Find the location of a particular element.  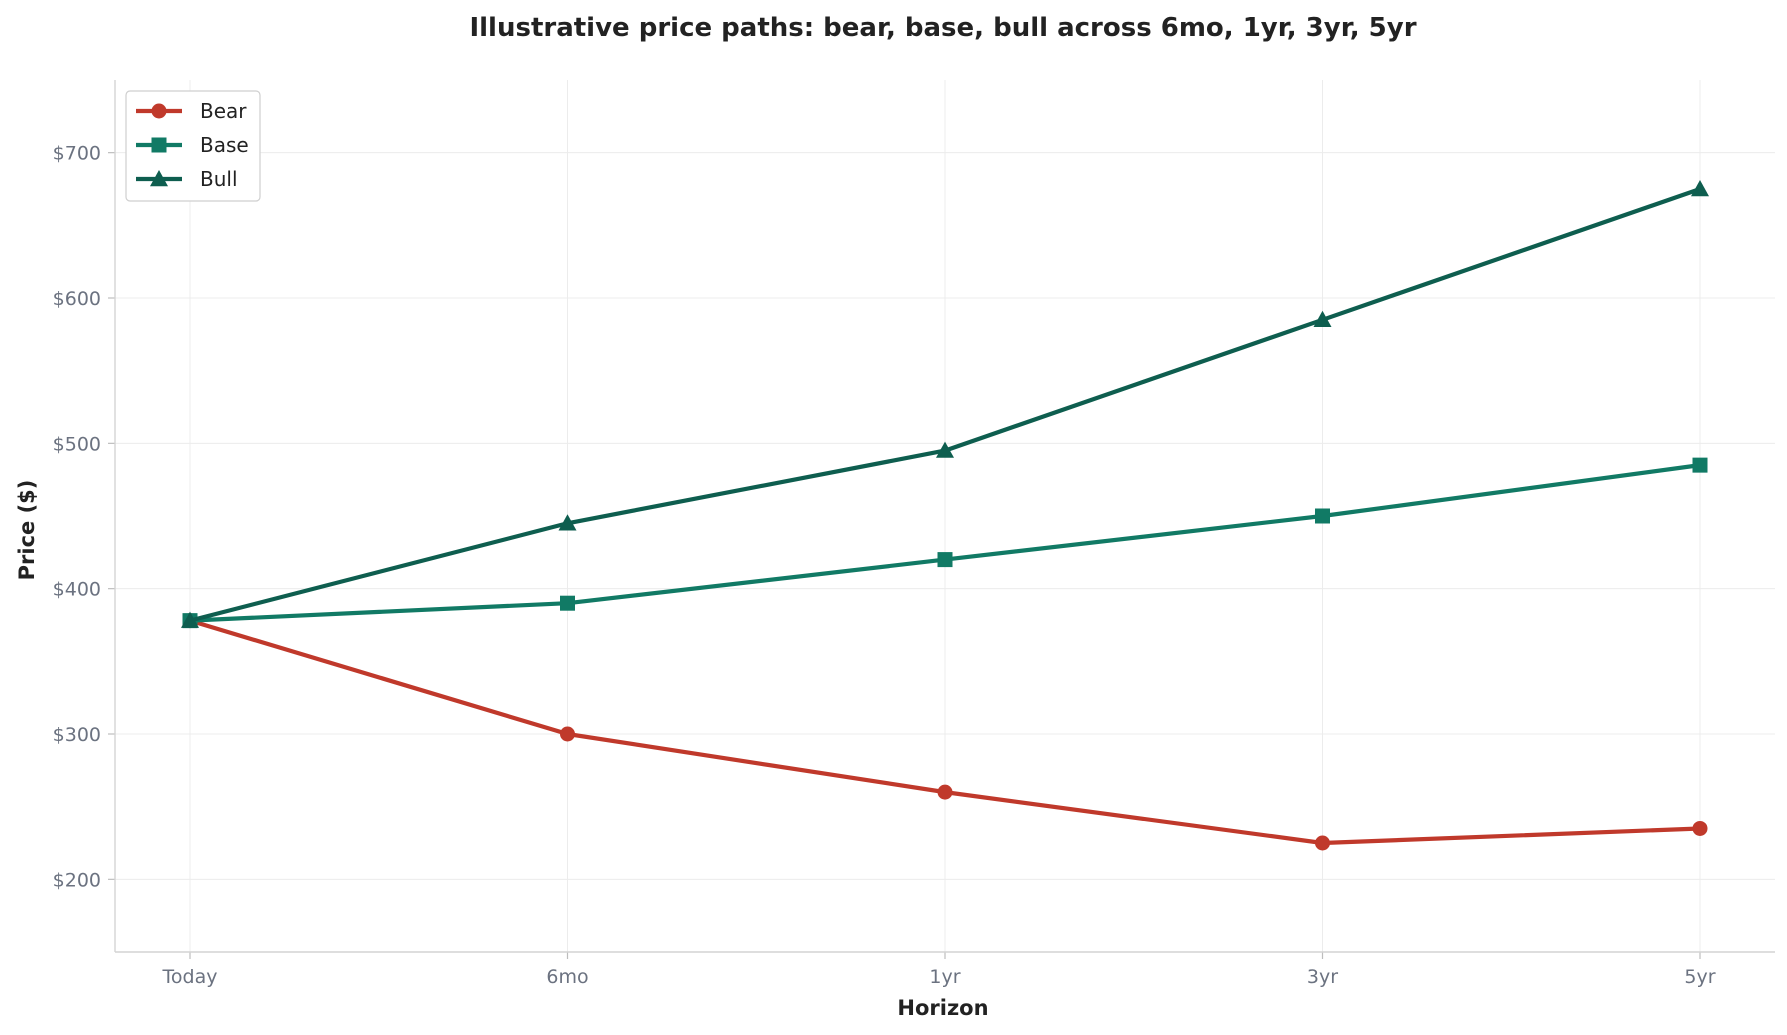

x-tick-label: Today is located at coordinates (190, 977).